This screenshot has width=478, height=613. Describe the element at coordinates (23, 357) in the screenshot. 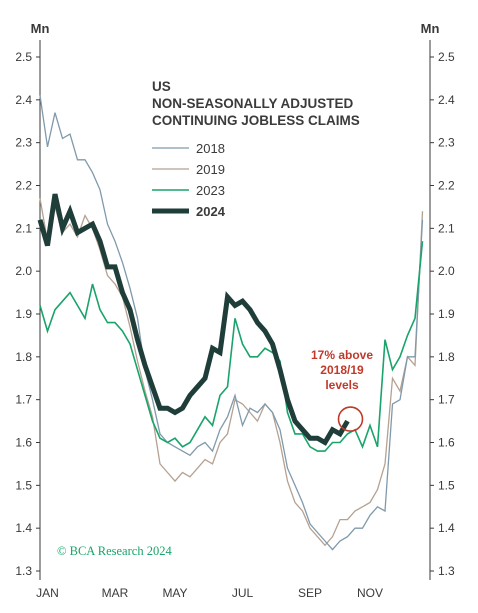

I see `left-tick-label: 1.8` at that location.